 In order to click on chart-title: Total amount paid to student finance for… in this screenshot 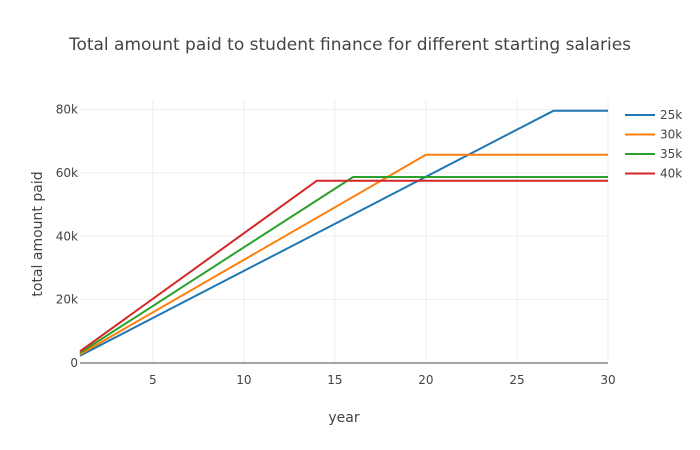, I will do `click(349, 45)`.